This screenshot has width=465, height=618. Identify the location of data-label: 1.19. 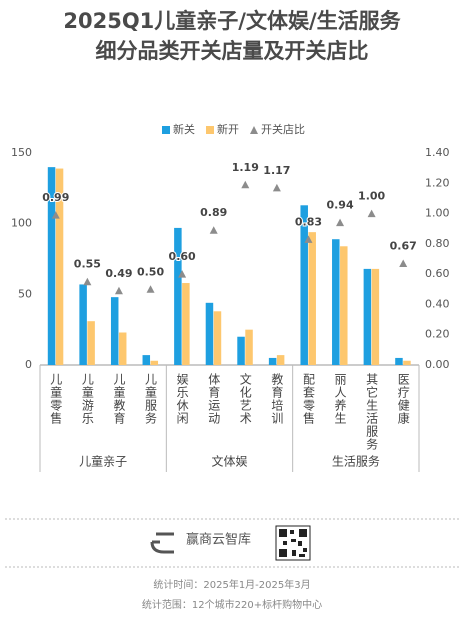
(245, 167).